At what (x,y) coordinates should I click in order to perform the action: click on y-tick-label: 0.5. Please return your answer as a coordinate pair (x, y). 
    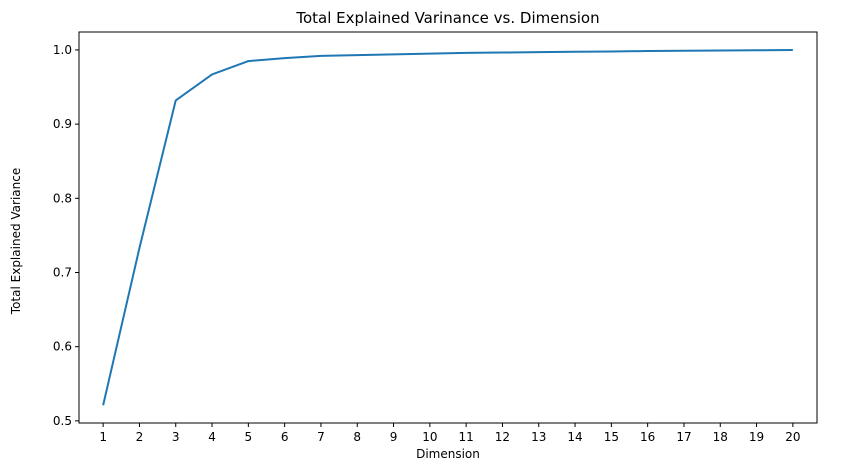
    Looking at the image, I should click on (62, 421).